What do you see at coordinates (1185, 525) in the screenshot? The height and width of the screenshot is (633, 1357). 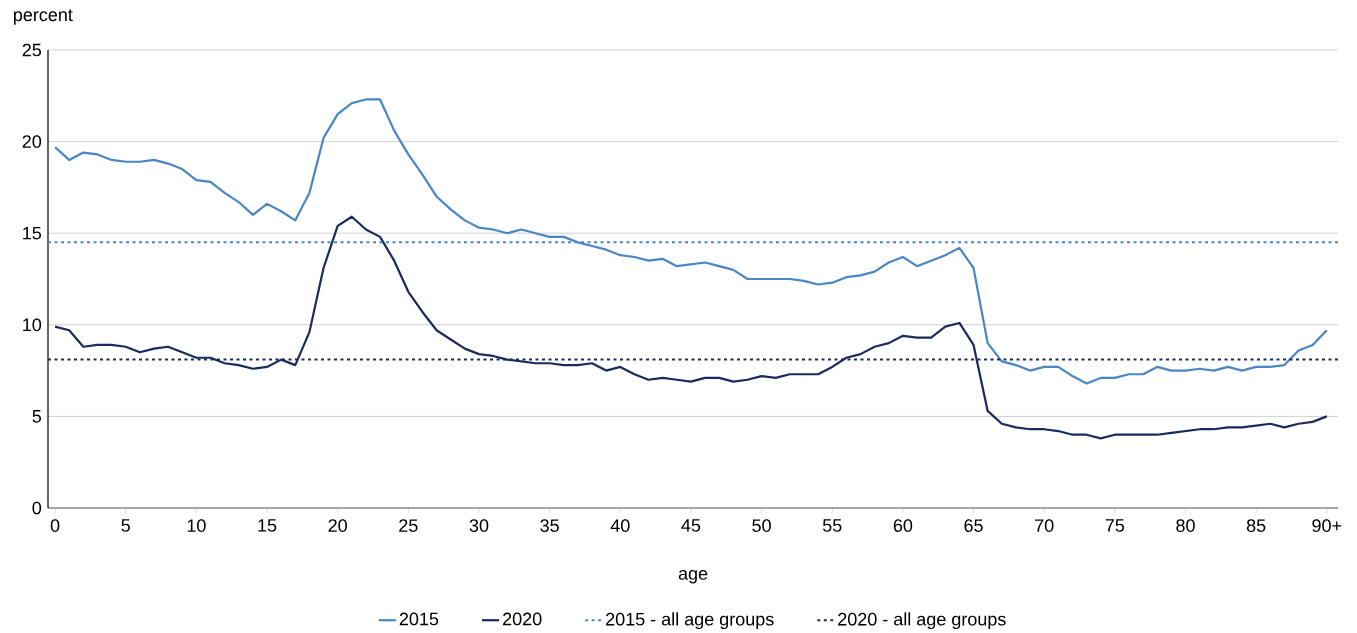 I see `x-tick-label: 80` at bounding box center [1185, 525].